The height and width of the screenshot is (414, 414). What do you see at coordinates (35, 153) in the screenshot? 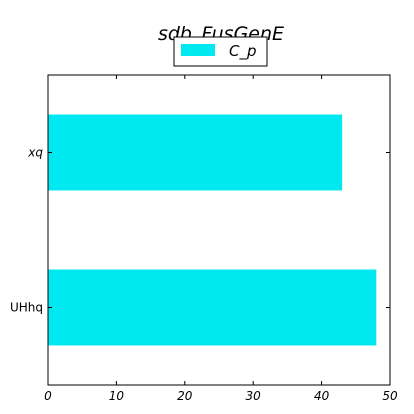
I see `y-tick-label: xq` at bounding box center [35, 153].